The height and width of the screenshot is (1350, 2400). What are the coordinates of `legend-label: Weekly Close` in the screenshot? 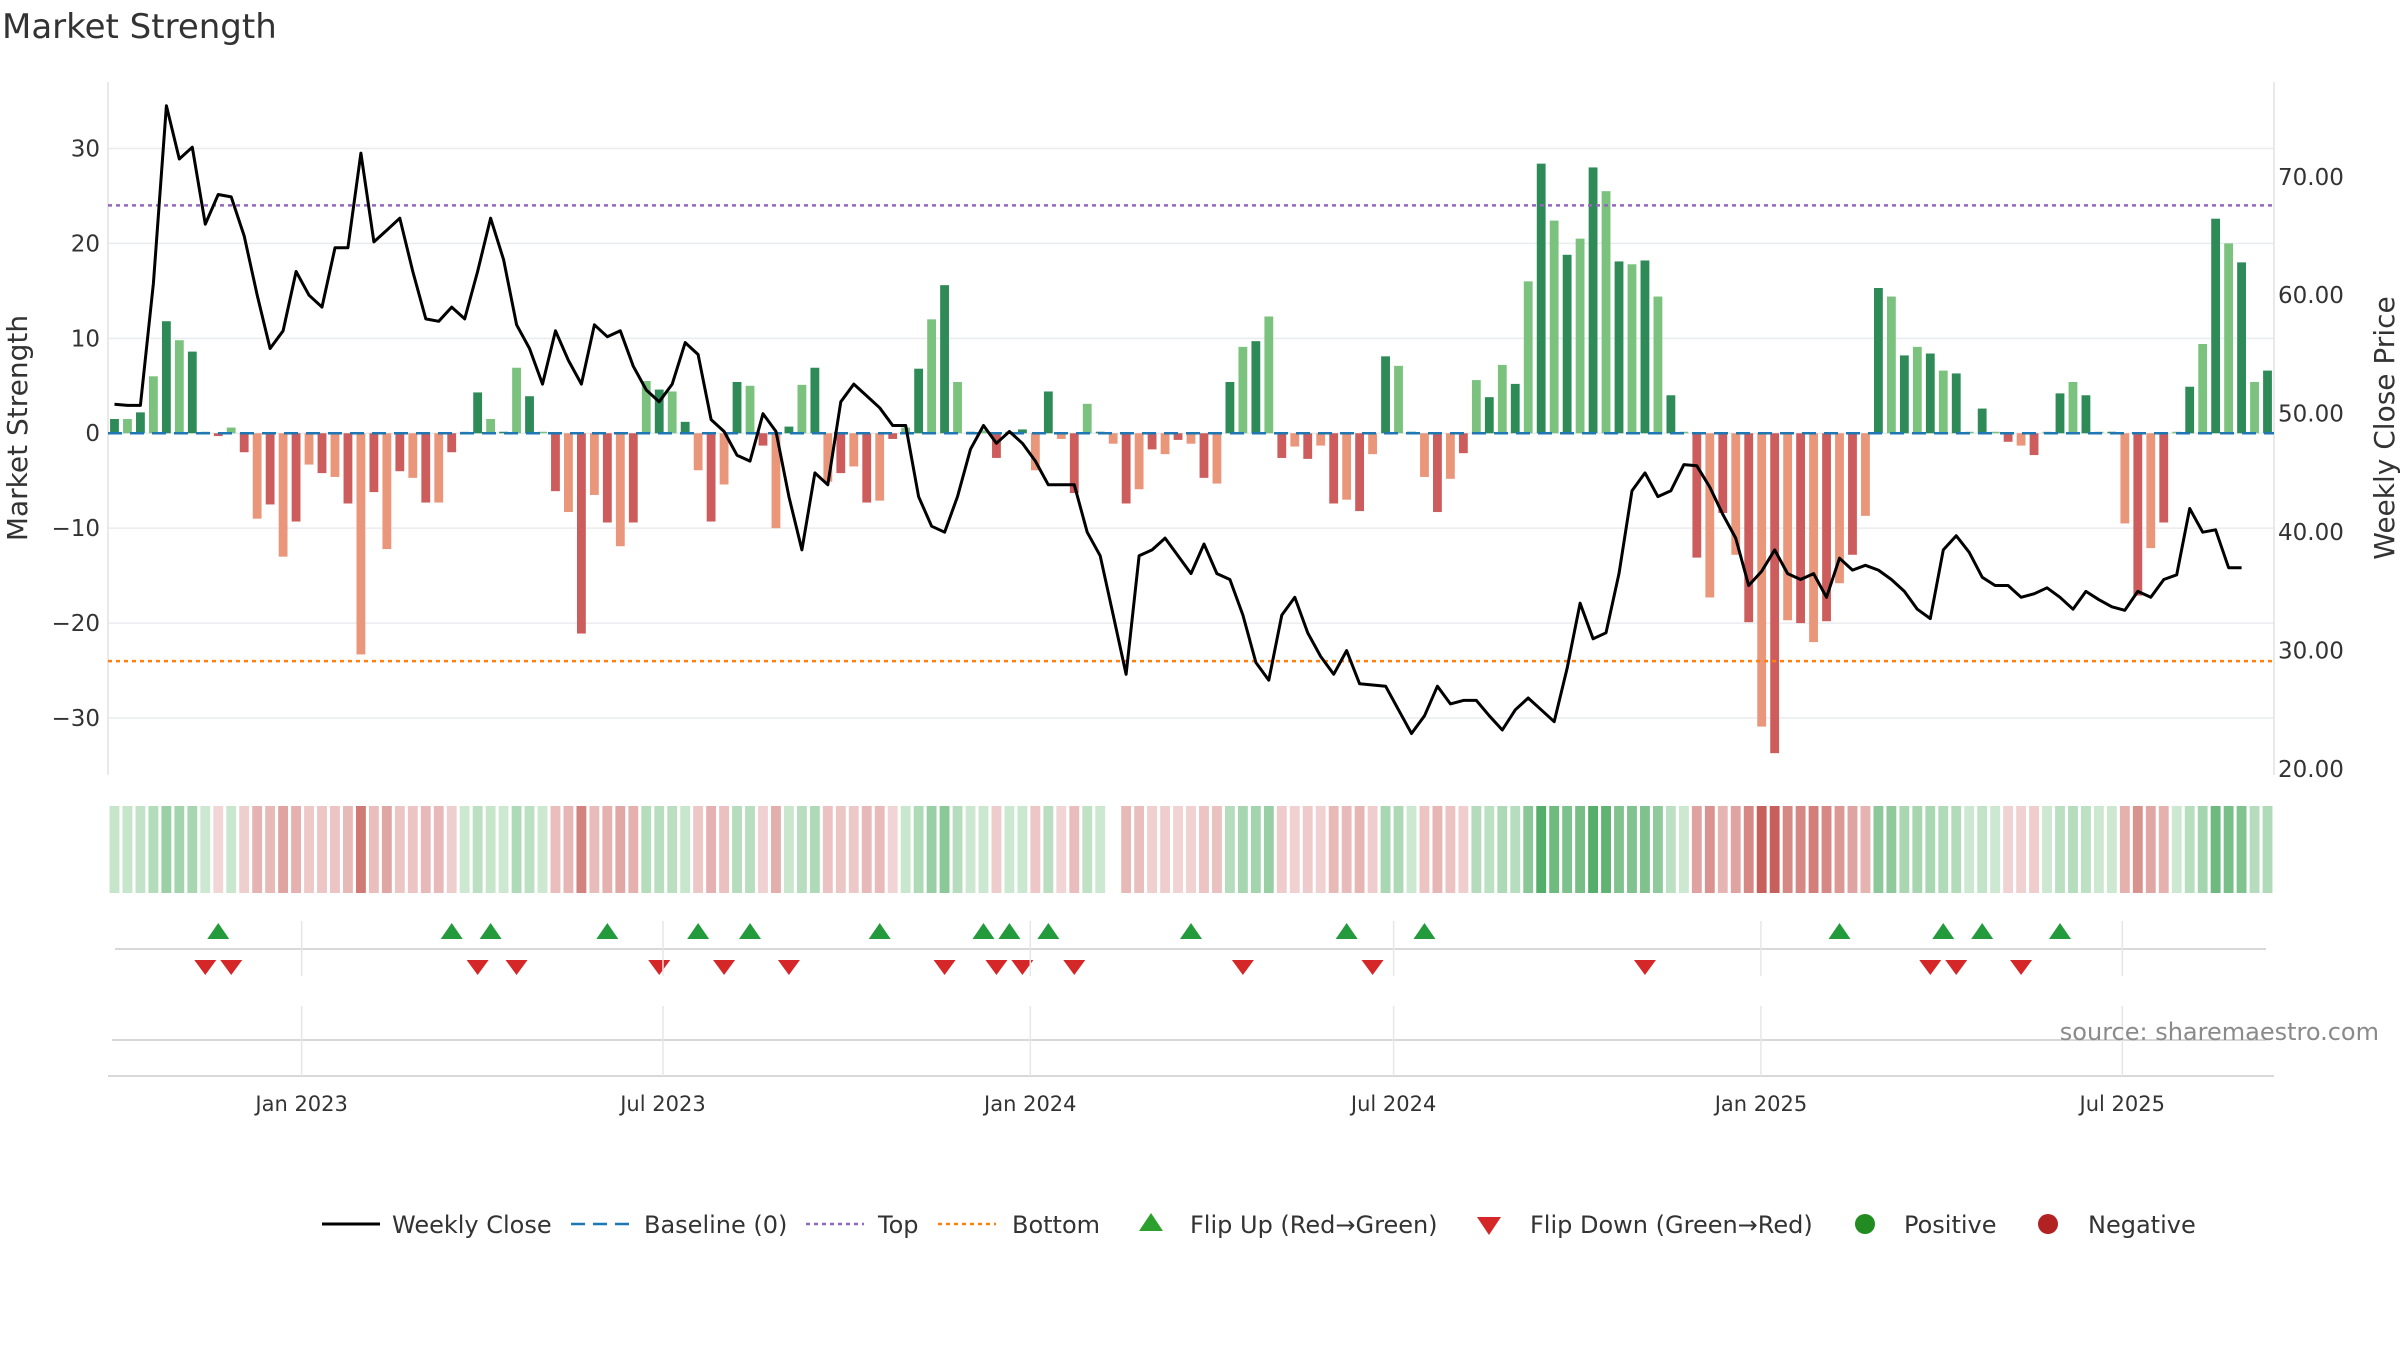 It's located at (472, 1225).